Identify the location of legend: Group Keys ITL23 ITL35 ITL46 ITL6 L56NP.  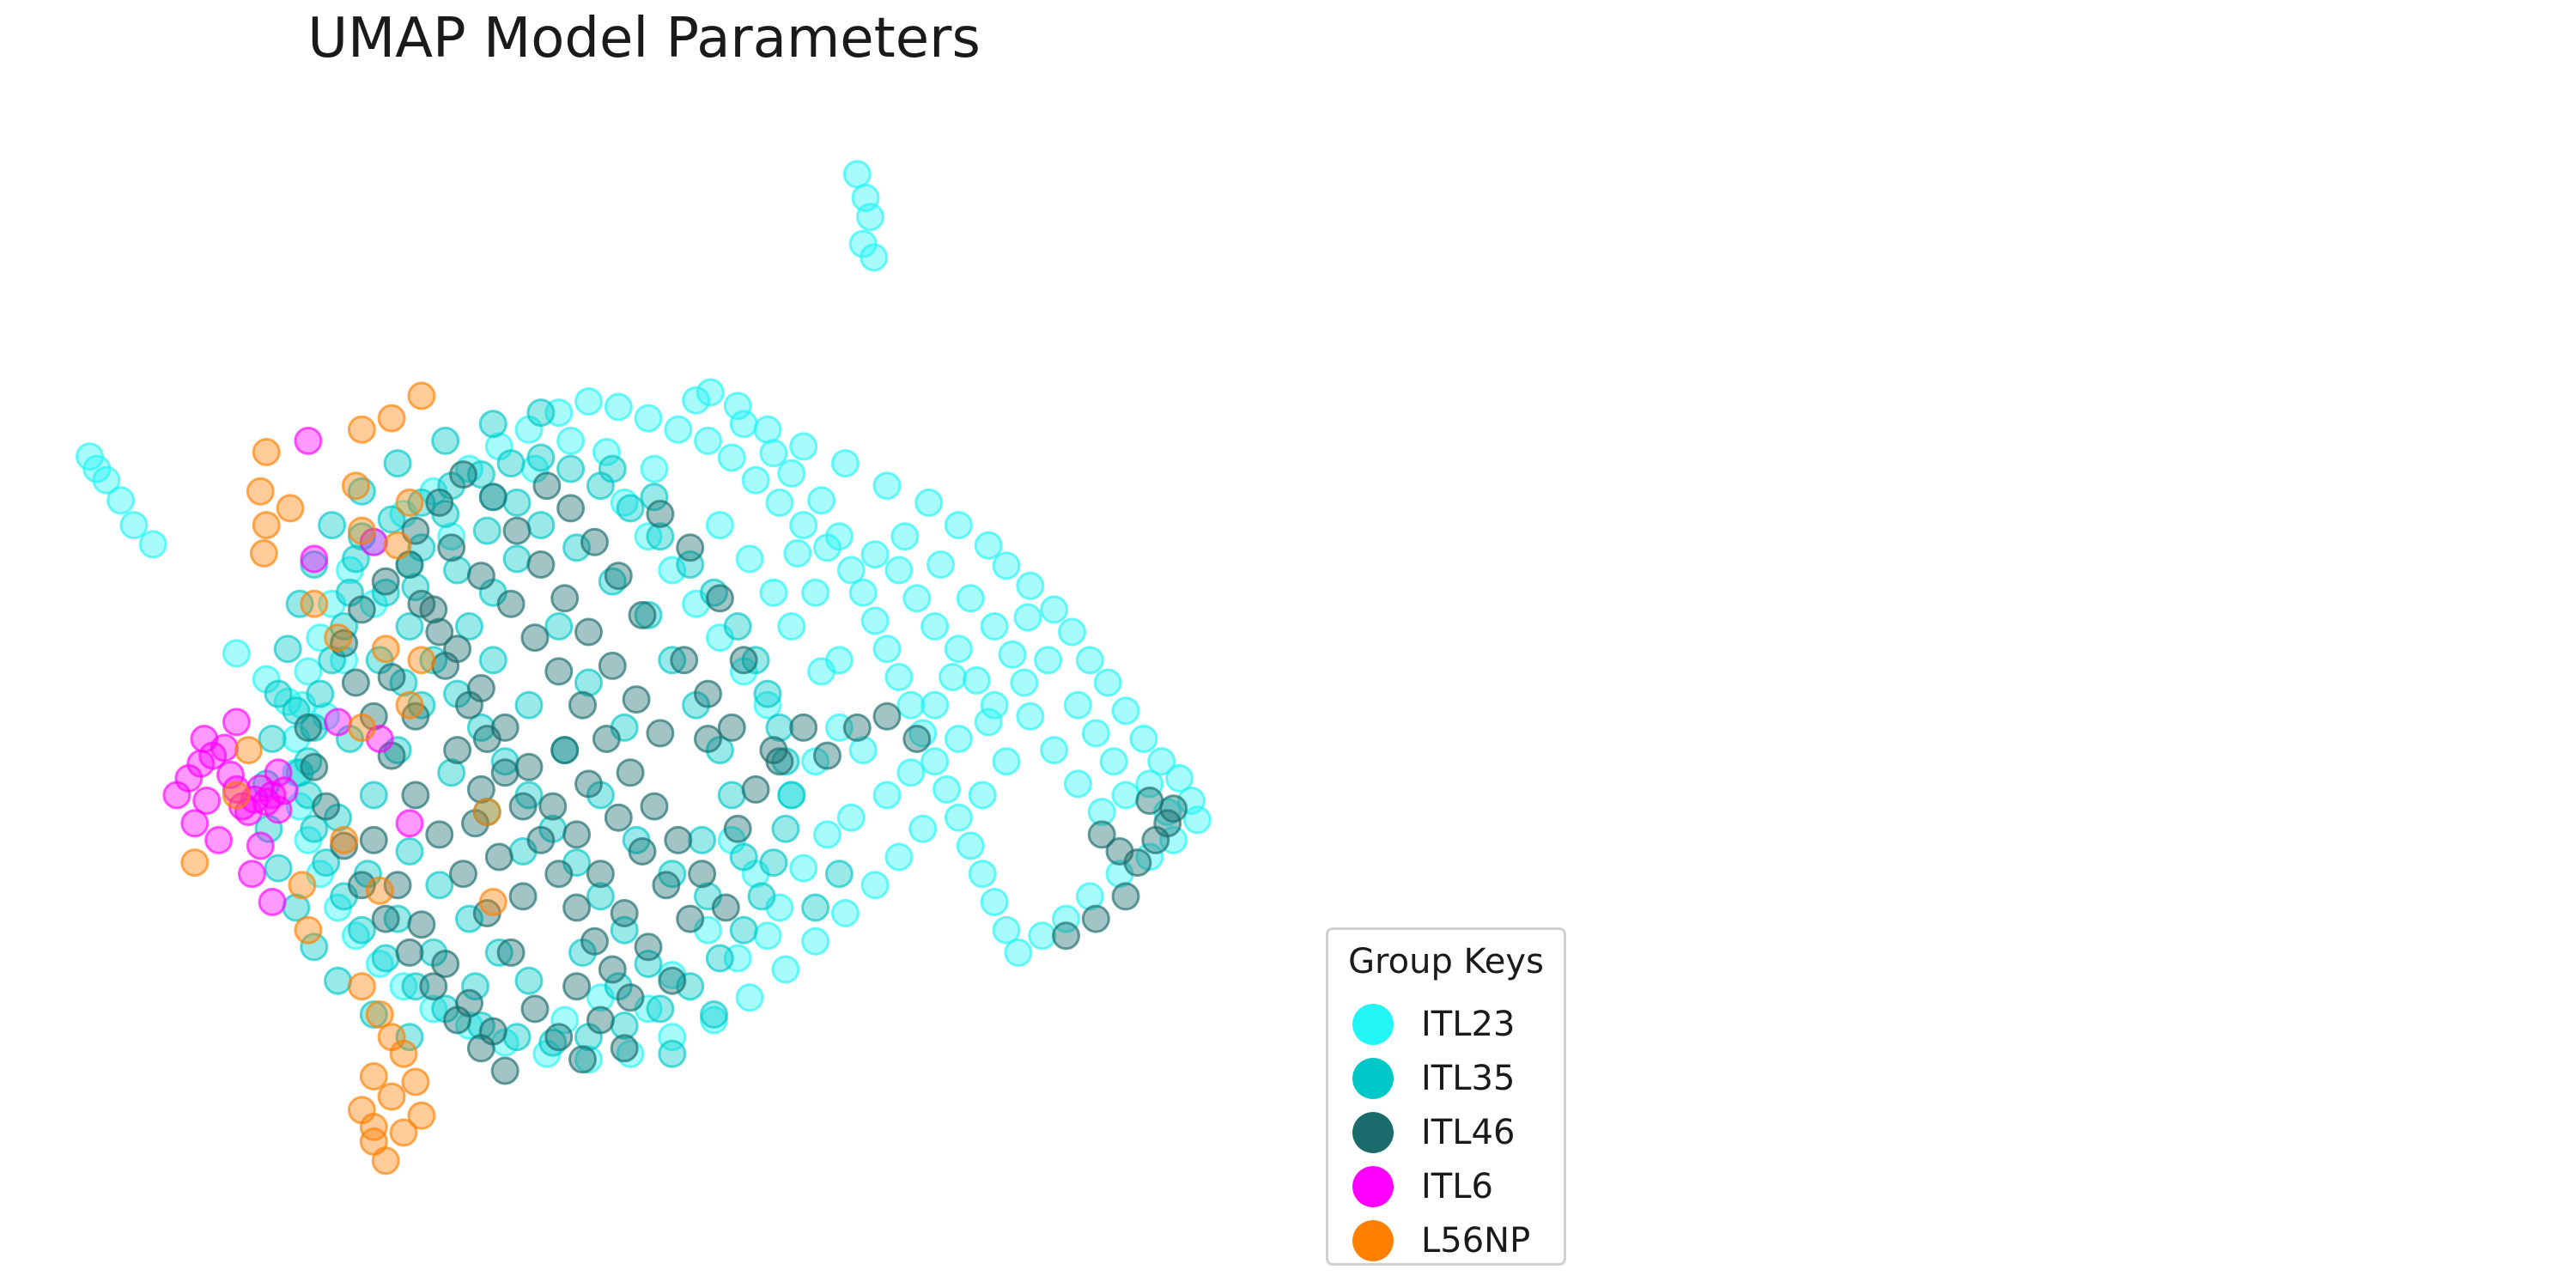
(1446, 1096).